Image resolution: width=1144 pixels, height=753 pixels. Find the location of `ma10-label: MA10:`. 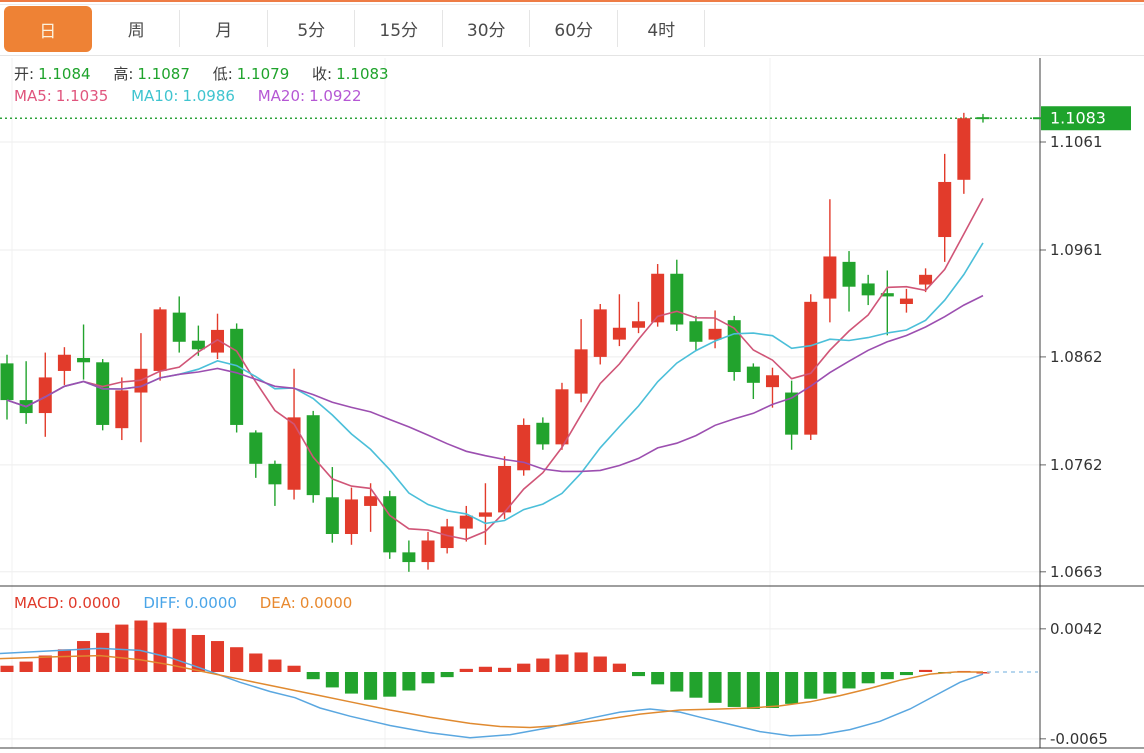

ma10-label: MA10: is located at coordinates (155, 96).